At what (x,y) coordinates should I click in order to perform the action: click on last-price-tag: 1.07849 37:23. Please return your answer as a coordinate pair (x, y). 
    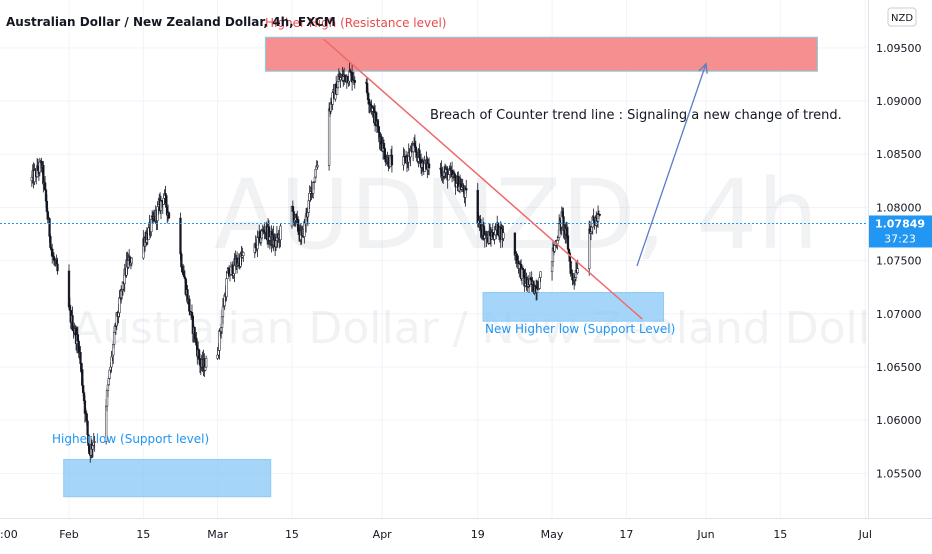
    Looking at the image, I should click on (900, 231).